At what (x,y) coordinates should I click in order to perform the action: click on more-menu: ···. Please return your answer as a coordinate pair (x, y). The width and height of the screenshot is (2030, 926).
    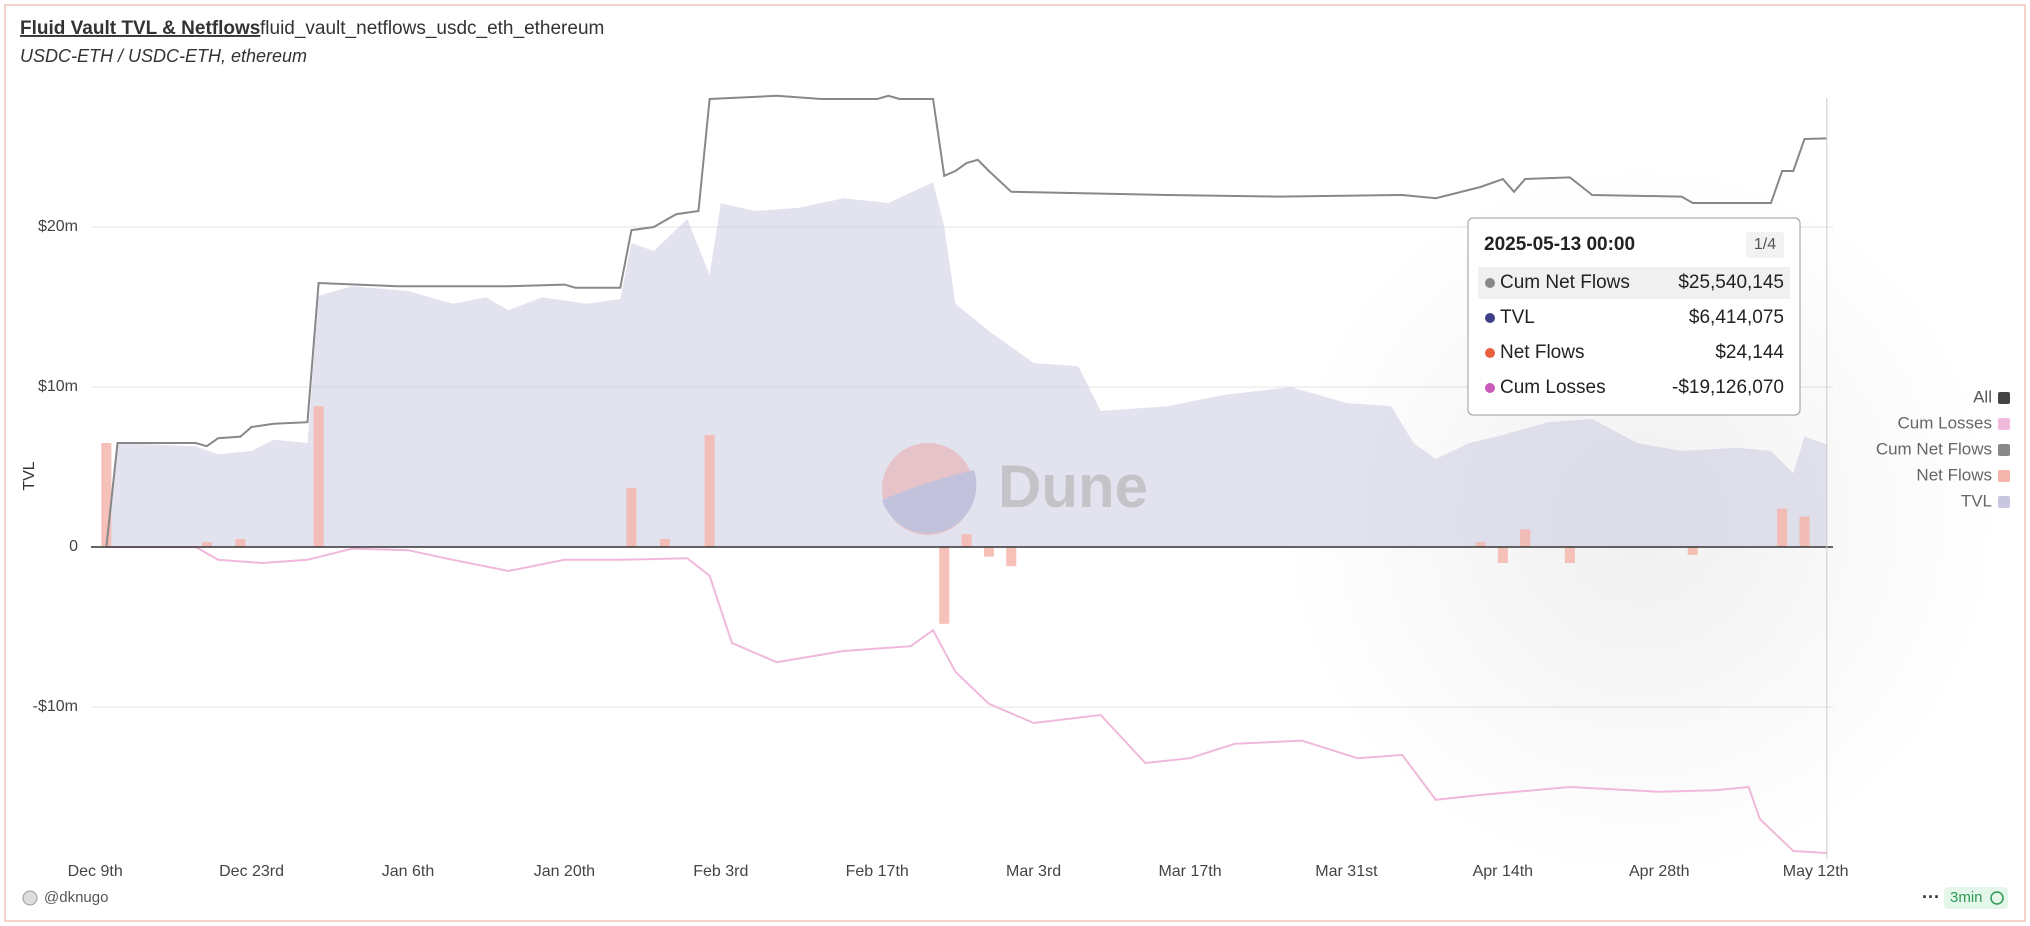
    Looking at the image, I should click on (1931, 897).